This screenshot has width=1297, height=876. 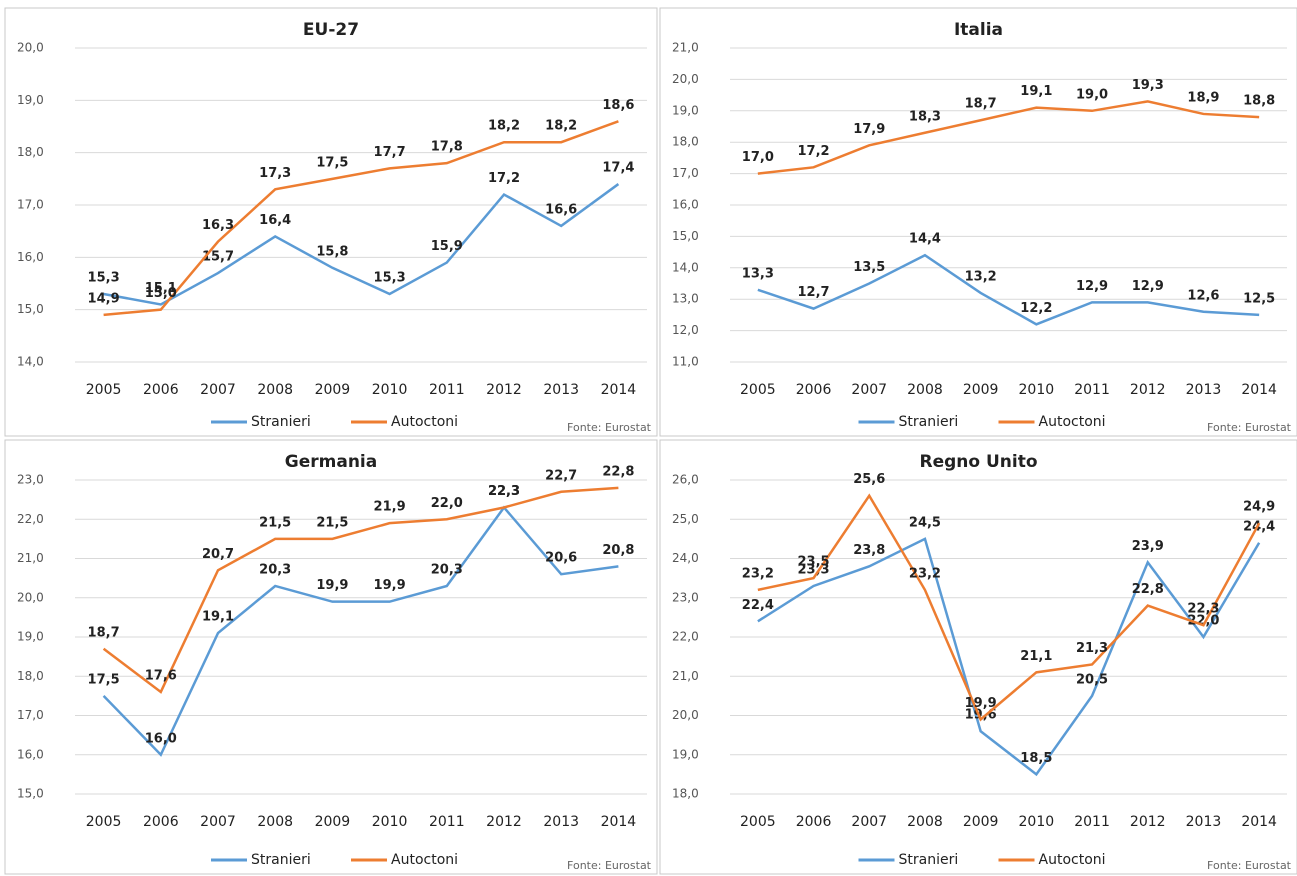 I want to click on y-tick-label: 24,0, so click(x=685, y=558).